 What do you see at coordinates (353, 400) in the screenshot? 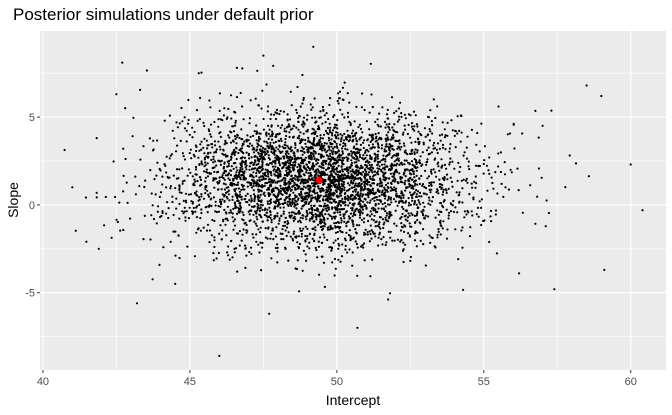
I see `x-axis-title: Intercept` at bounding box center [353, 400].